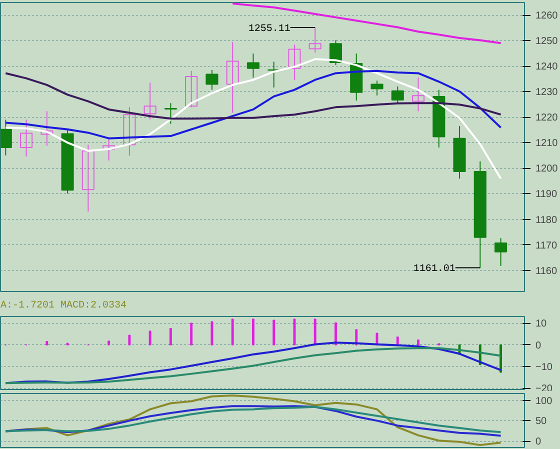 Image resolution: width=560 pixels, height=449 pixels. What do you see at coordinates (547, 42) in the screenshot?
I see `y-tick-label: 1250` at bounding box center [547, 42].